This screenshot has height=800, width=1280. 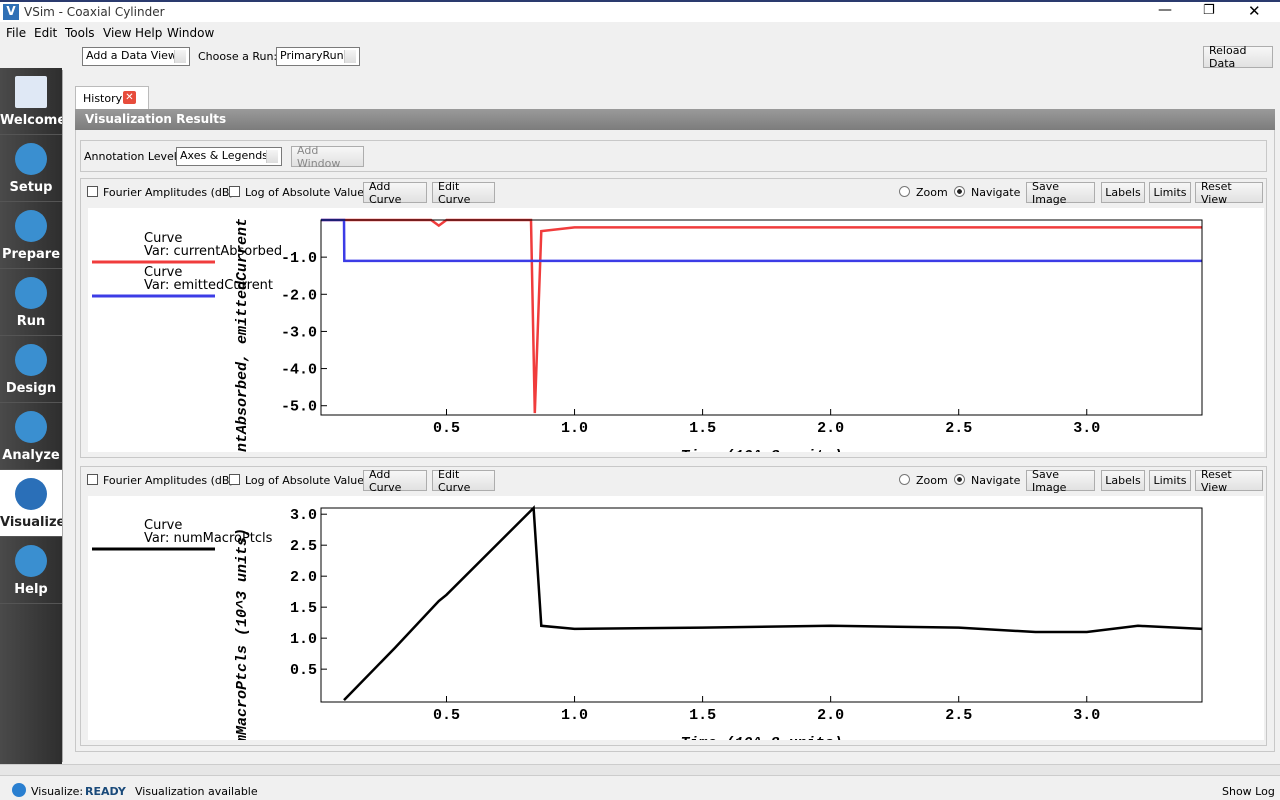 What do you see at coordinates (196, 791) in the screenshot?
I see `status-message: Visualization available` at bounding box center [196, 791].